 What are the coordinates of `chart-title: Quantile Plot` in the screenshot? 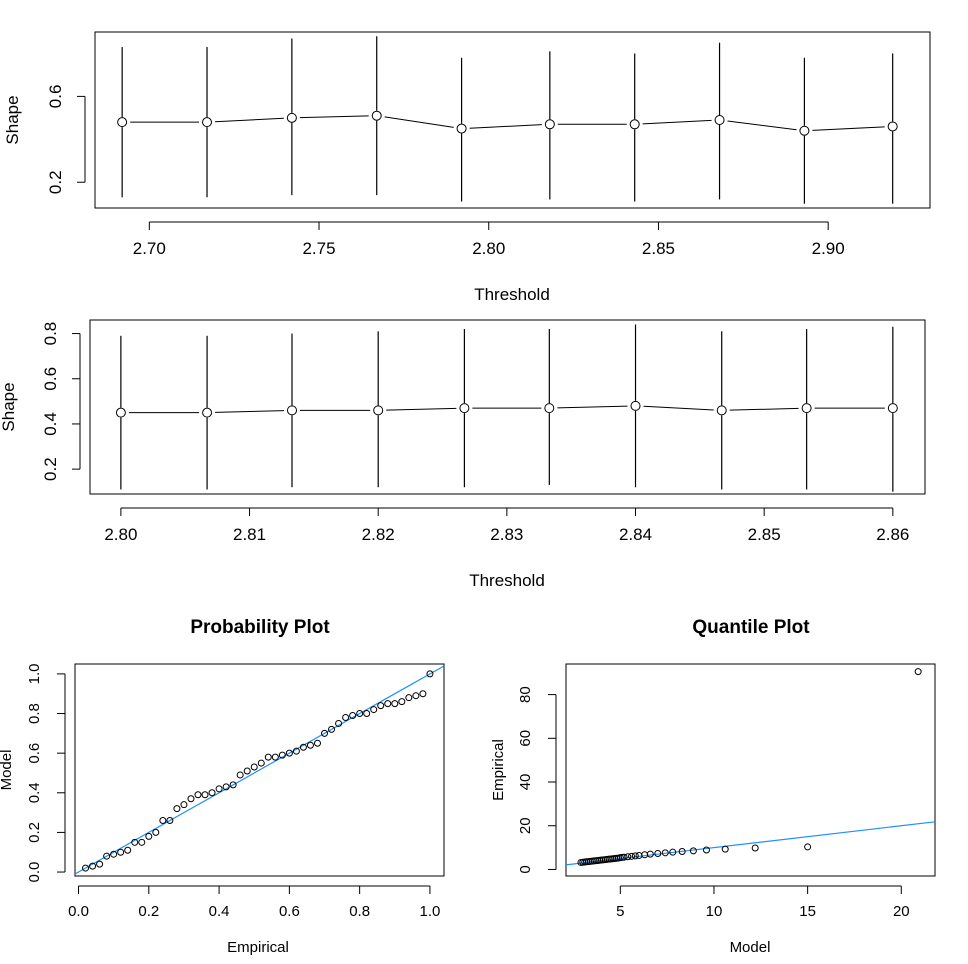 It's located at (751, 627).